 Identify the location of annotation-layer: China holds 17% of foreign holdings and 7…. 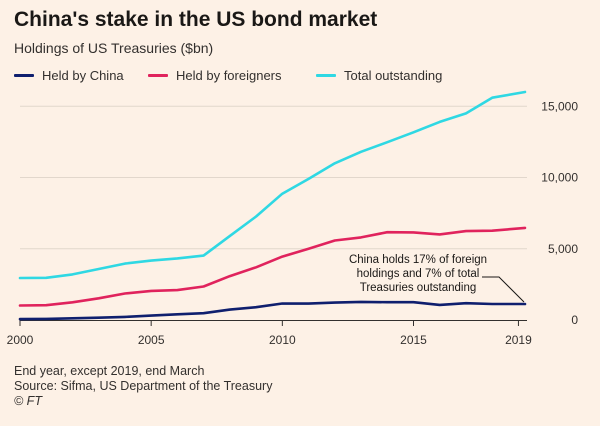
(437, 278).